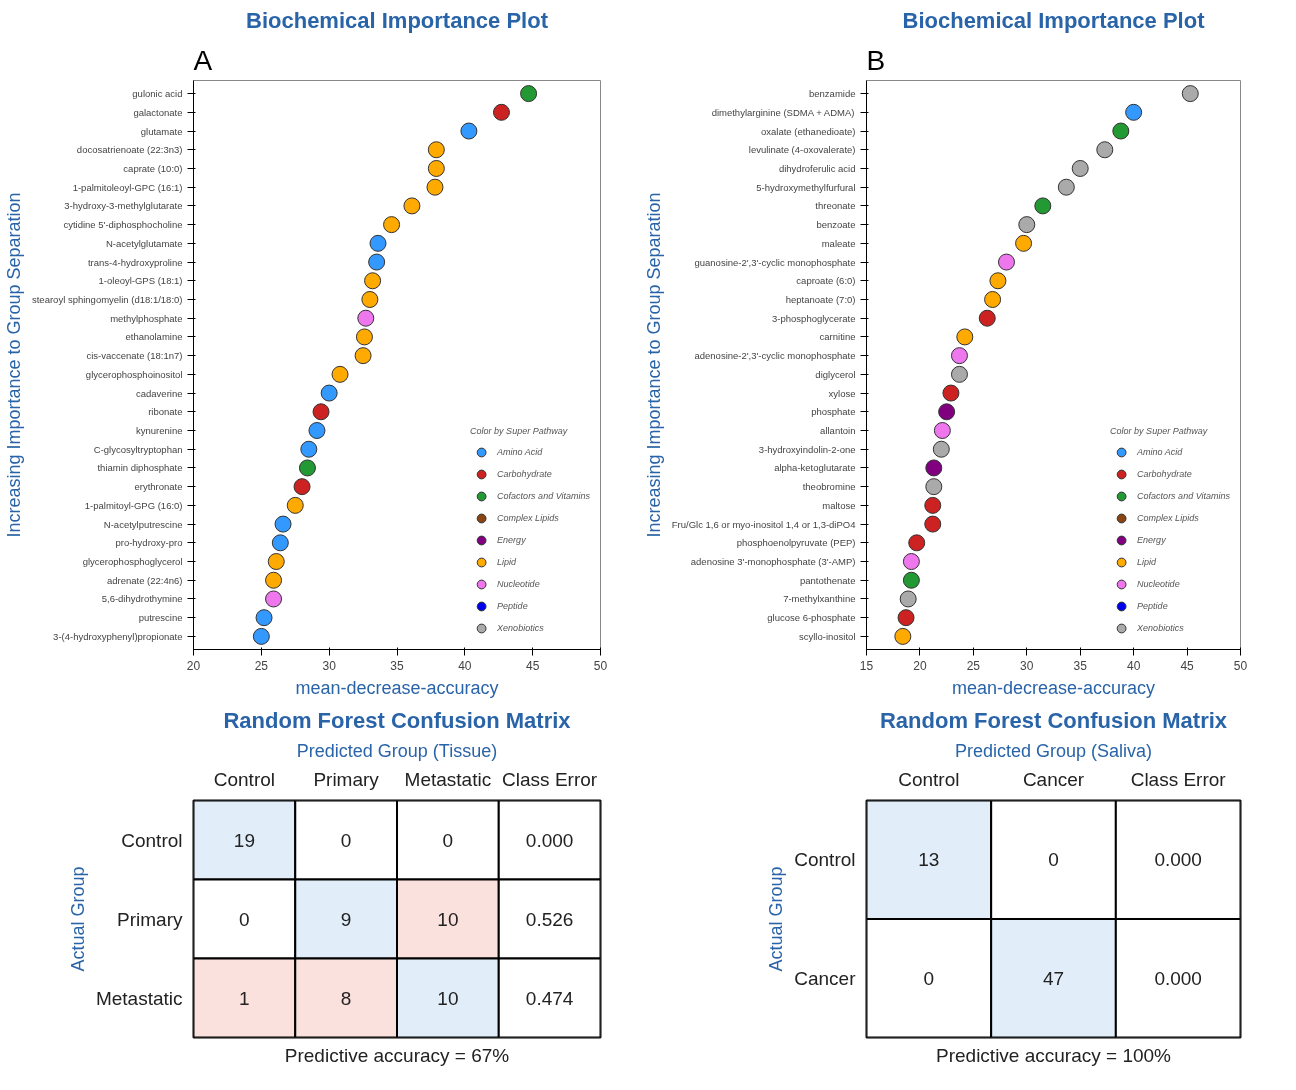 The image size is (1296, 1090). Describe the element at coordinates (1027, 665) in the screenshot. I see `x-tick-label: 30` at that location.